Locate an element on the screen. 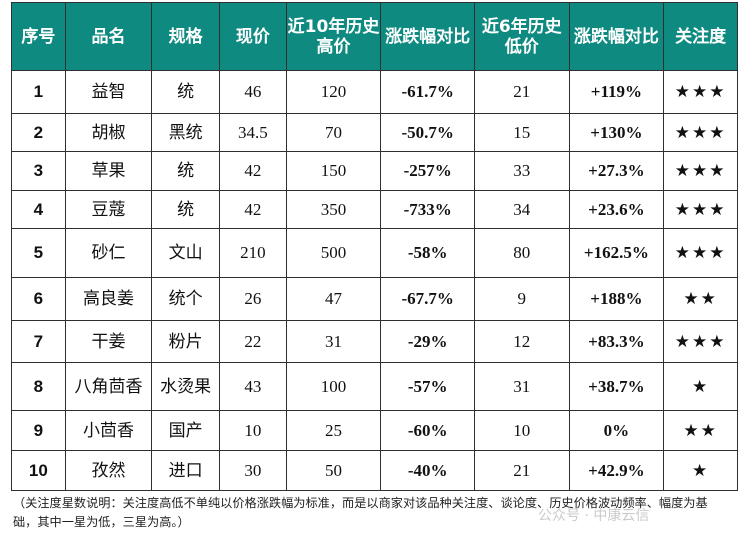 Image resolution: width=738 pixels, height=538 pixels. header-spec: 规格 is located at coordinates (185, 36).